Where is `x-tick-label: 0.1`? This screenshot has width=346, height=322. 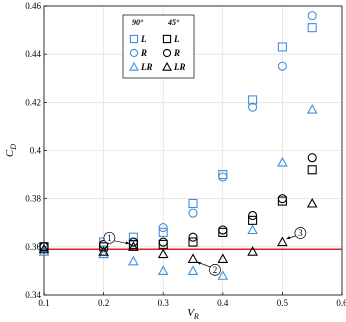
x-tick-label: 0.1 is located at coordinates (43, 303).